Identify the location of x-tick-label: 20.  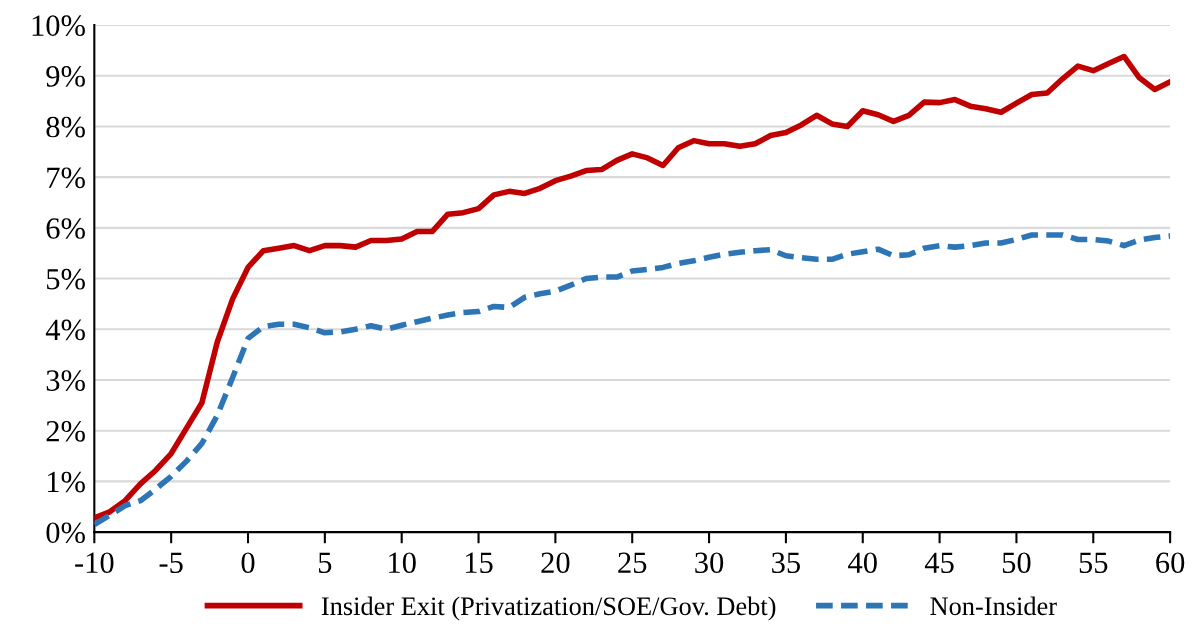
(555, 563).